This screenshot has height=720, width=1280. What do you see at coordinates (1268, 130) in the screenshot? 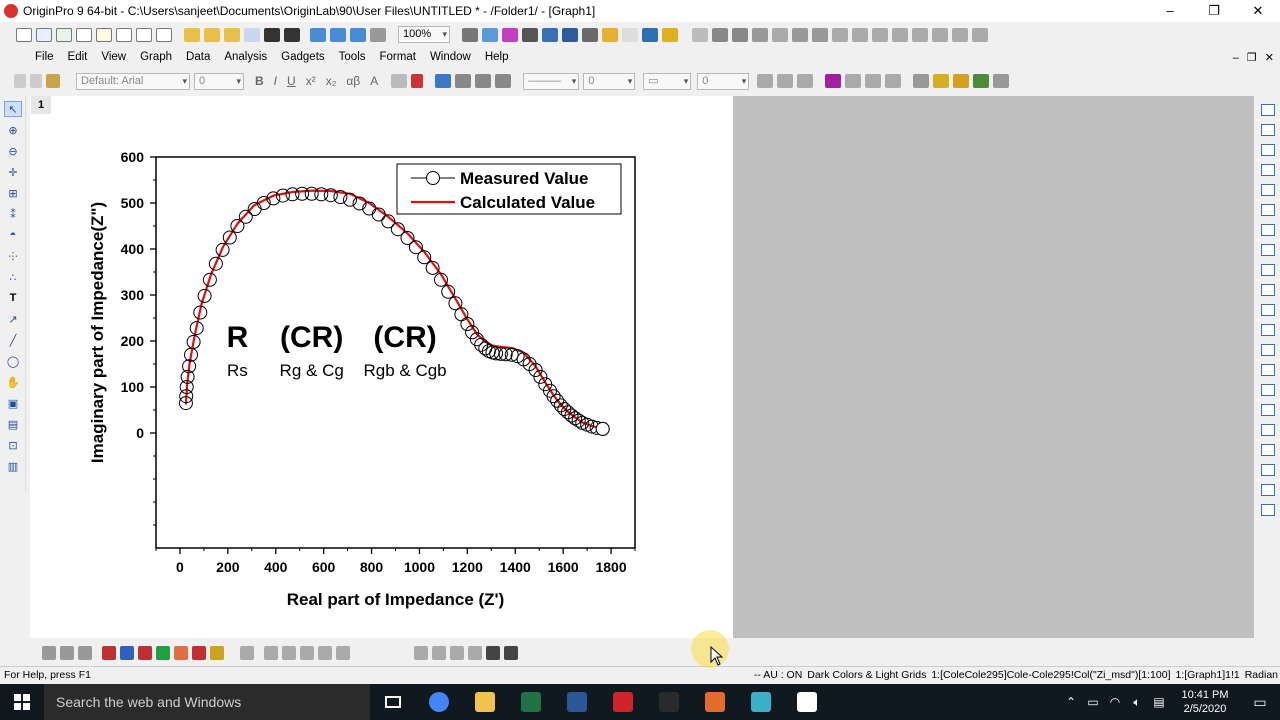
I see `add-right-axis-icon` at bounding box center [1268, 130].